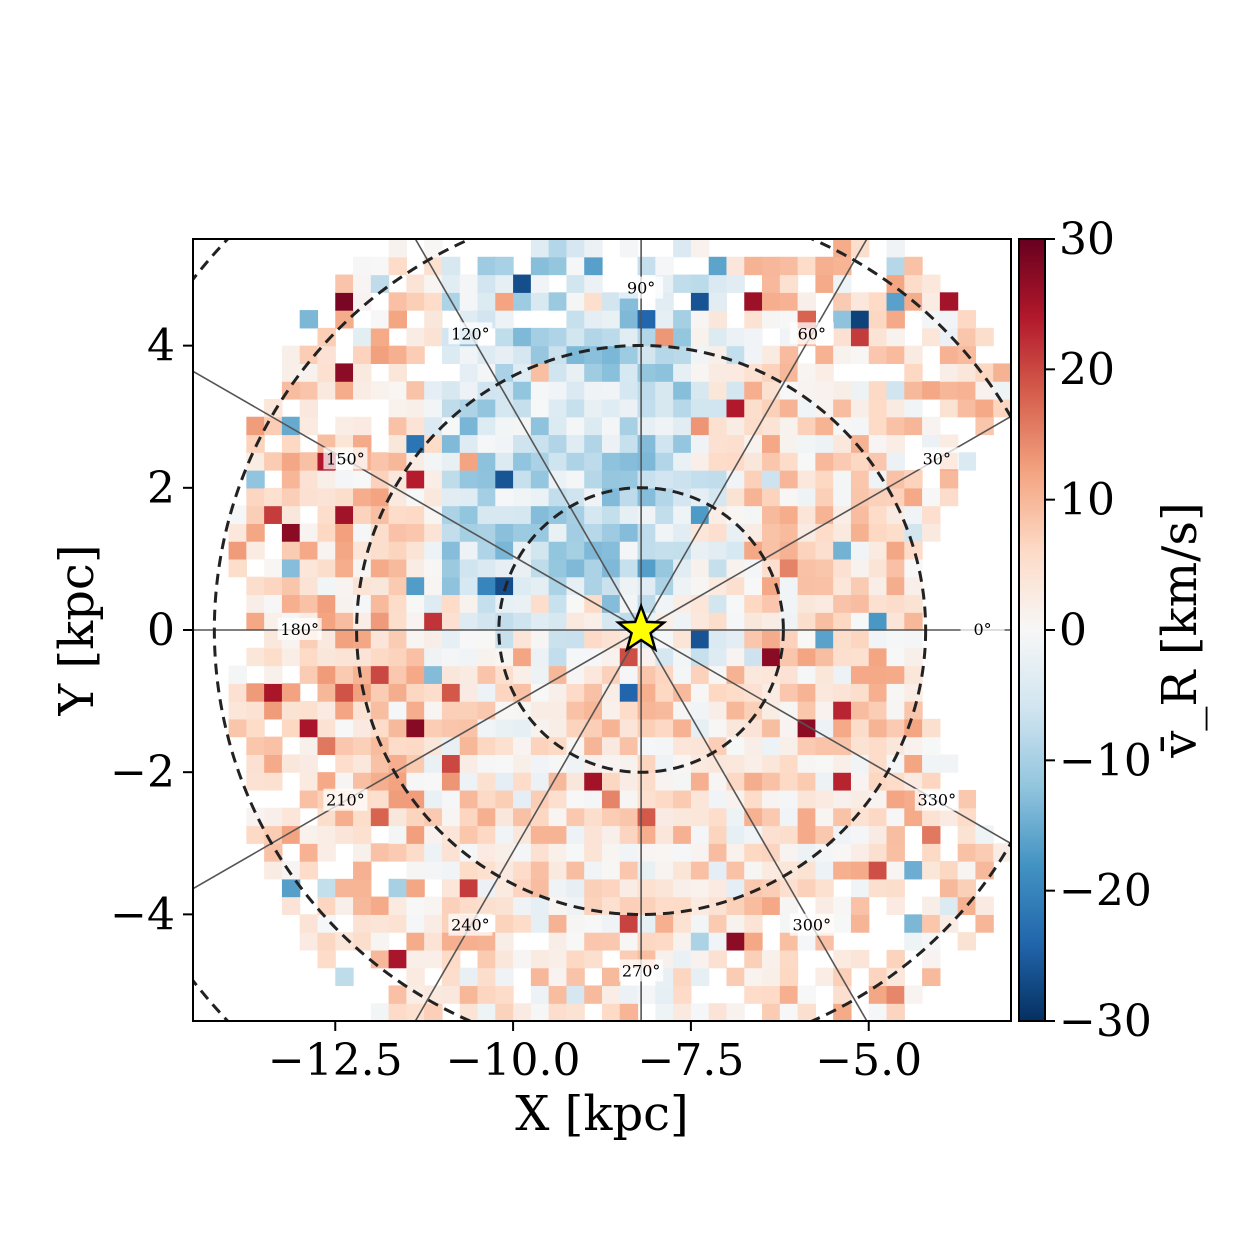 The width and height of the screenshot is (1260, 1260). Describe the element at coordinates (299, 629) in the screenshot. I see `azimuth-label: 180°` at that location.